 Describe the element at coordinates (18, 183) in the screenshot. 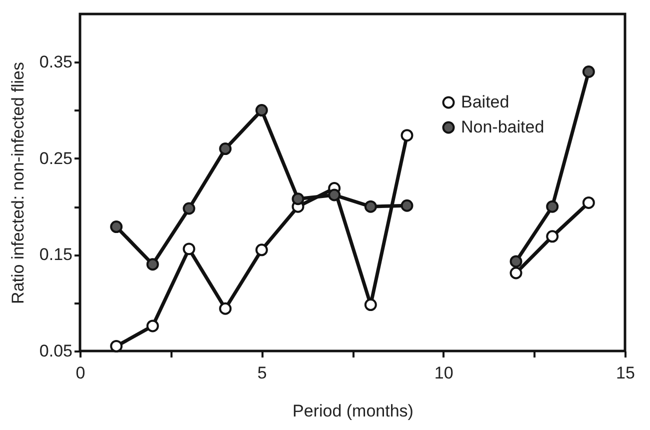

I see `y-axis-title: Ratio infected: non-infected flies` at that location.